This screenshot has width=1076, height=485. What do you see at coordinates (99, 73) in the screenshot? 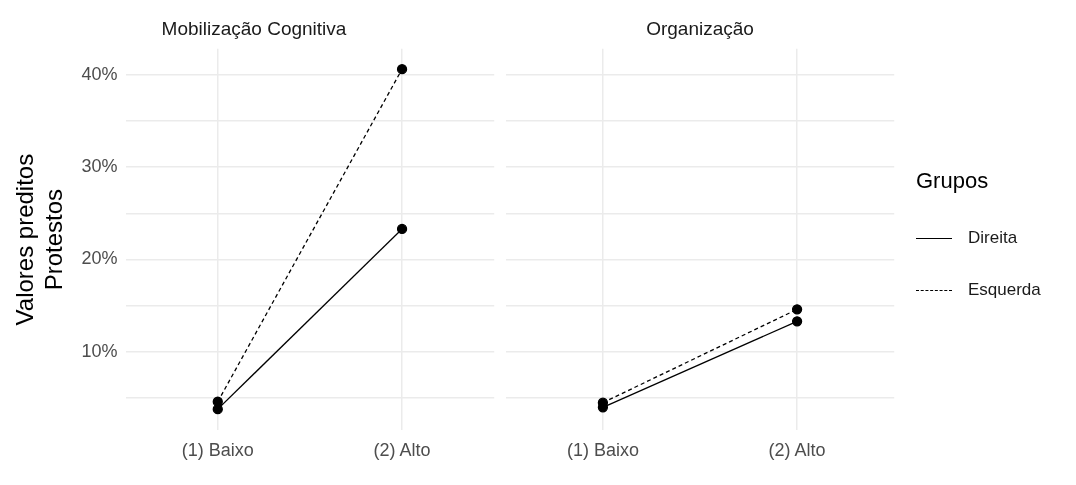
I see `y-tick-label: 40%` at bounding box center [99, 73].